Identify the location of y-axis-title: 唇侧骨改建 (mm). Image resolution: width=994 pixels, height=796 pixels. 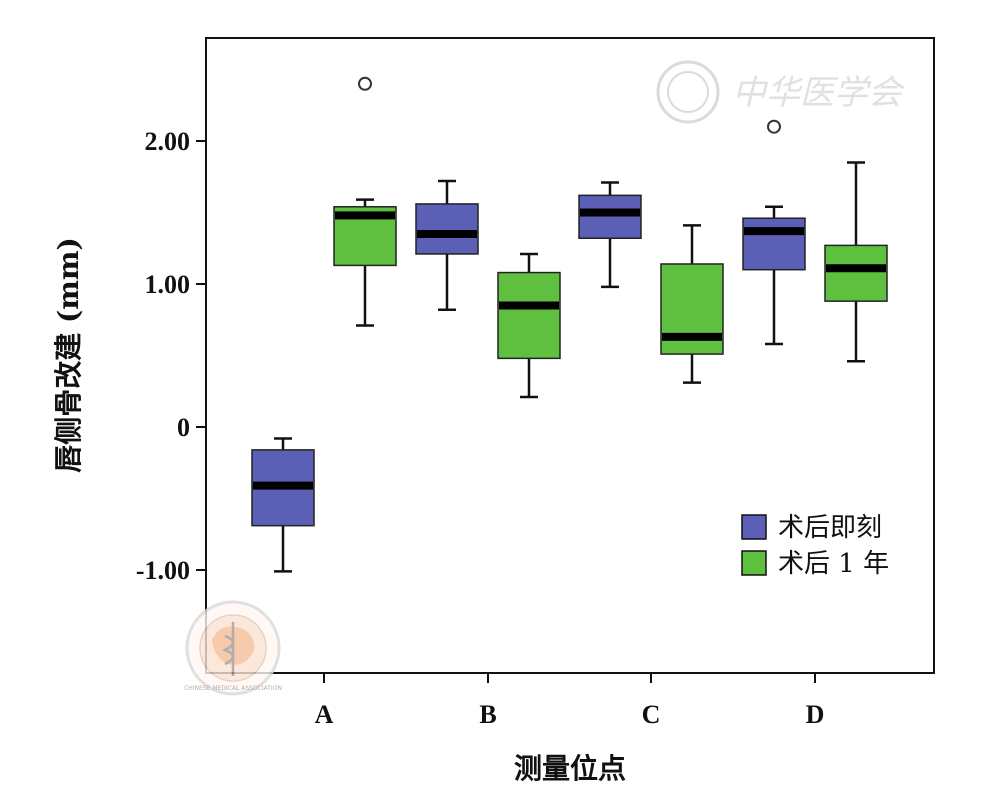
(68, 355).